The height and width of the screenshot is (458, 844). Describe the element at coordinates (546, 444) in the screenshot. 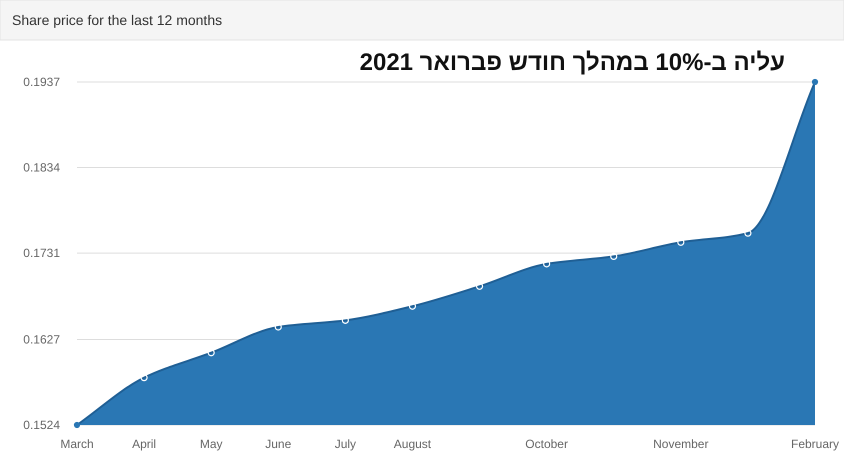

I see `x-tick-label: October` at that location.